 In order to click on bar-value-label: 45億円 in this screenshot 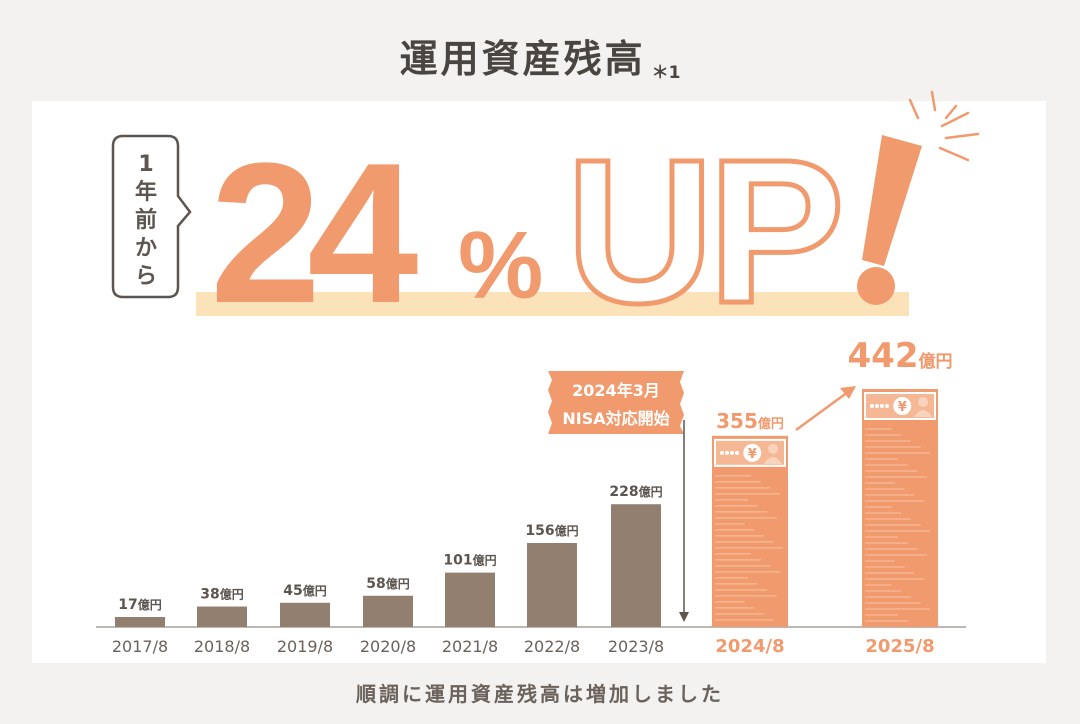, I will do `click(305, 591)`.